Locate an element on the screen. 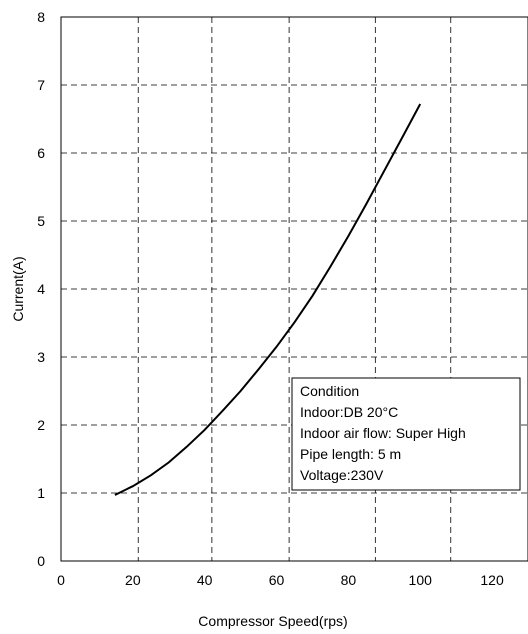 The image size is (528, 634). x-tick-label-3: 60 is located at coordinates (277, 580).